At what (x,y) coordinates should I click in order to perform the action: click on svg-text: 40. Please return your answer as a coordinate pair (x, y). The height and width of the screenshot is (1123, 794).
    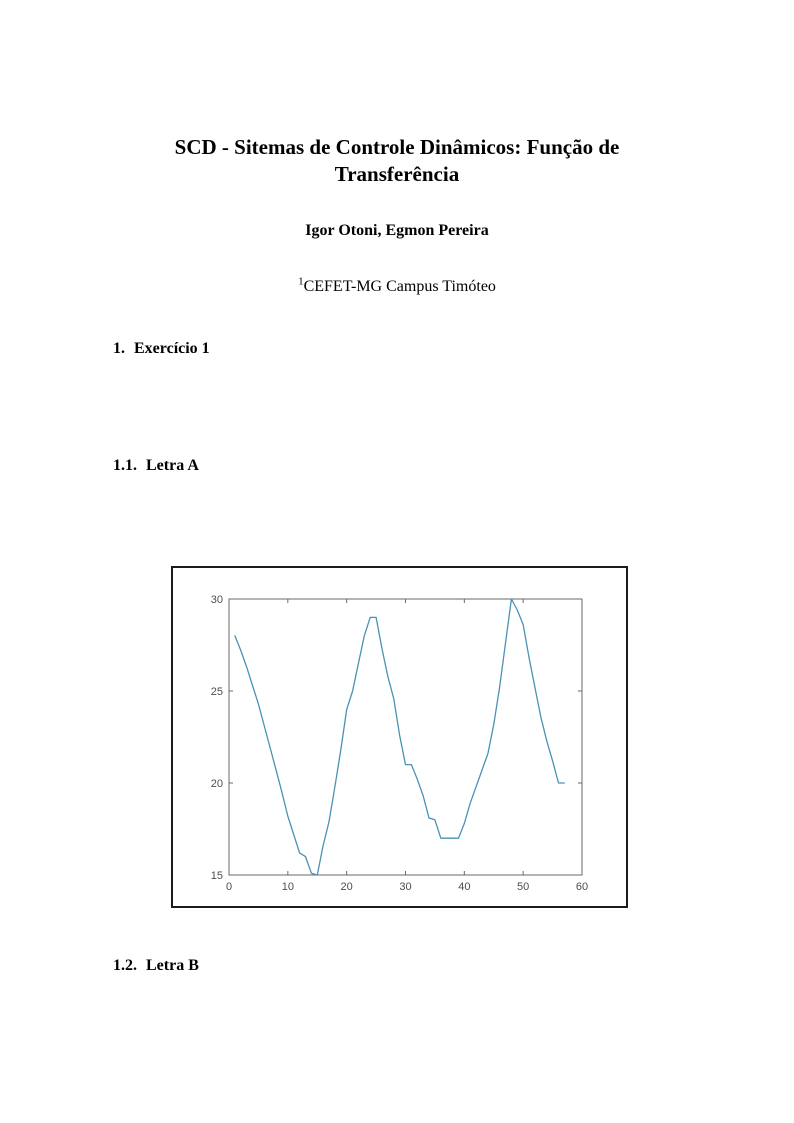
    Looking at the image, I should click on (464, 887).